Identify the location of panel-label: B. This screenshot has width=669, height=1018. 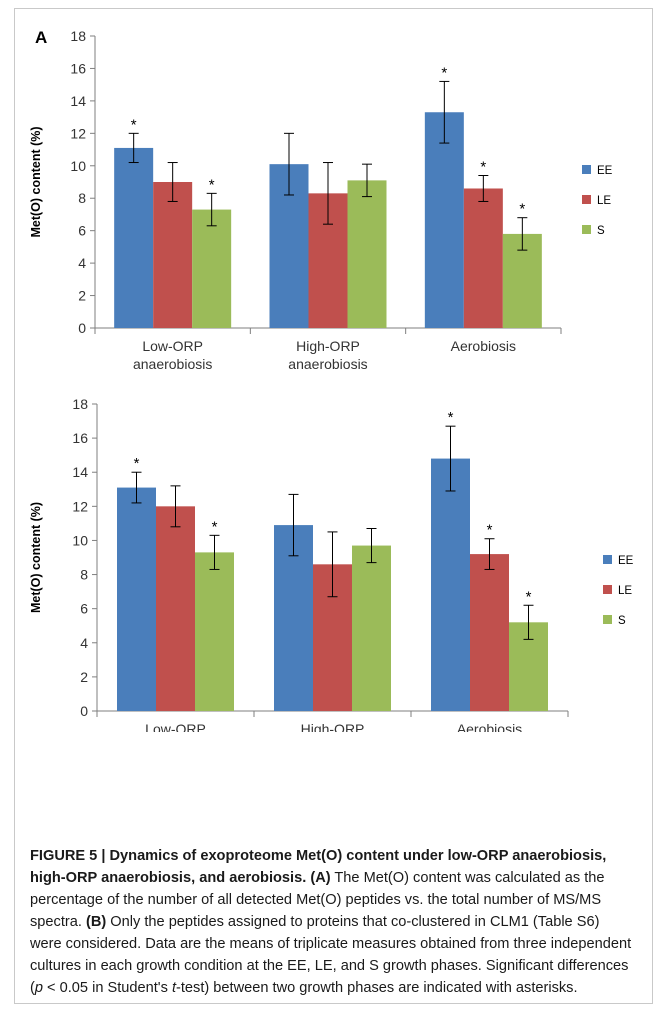
(41, 388).